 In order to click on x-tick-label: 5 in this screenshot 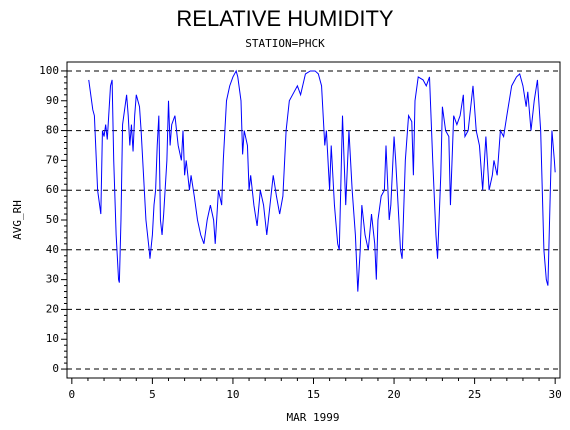, I will do `click(152, 394)`.